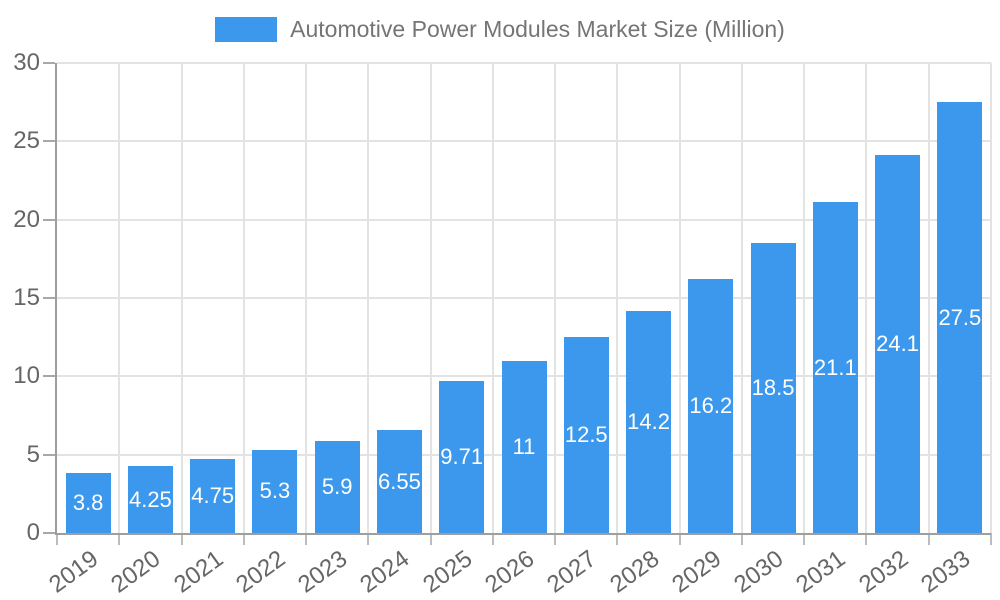 The image size is (1000, 600). Describe the element at coordinates (697, 572) in the screenshot. I see `x-axis-label: 2029` at that location.